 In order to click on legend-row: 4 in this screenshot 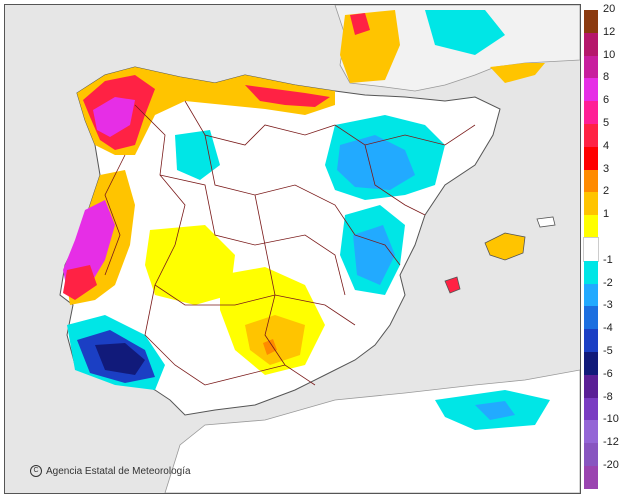, I will do `click(607, 155)`.